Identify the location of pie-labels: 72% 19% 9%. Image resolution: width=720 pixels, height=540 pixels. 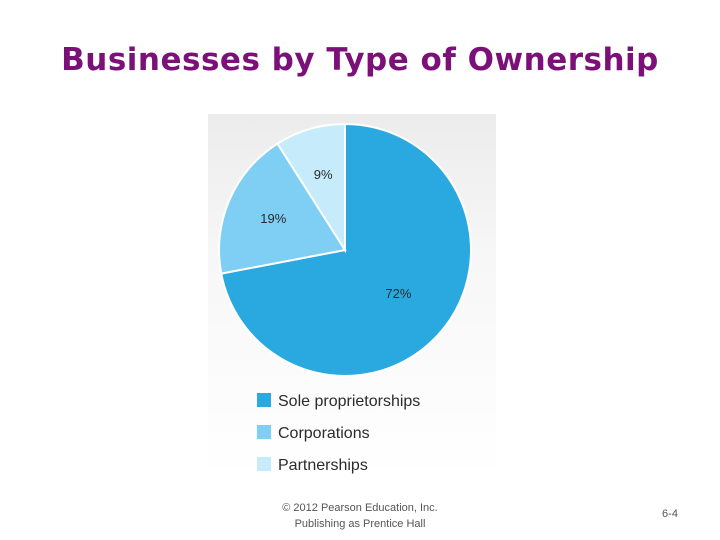
(336, 234).